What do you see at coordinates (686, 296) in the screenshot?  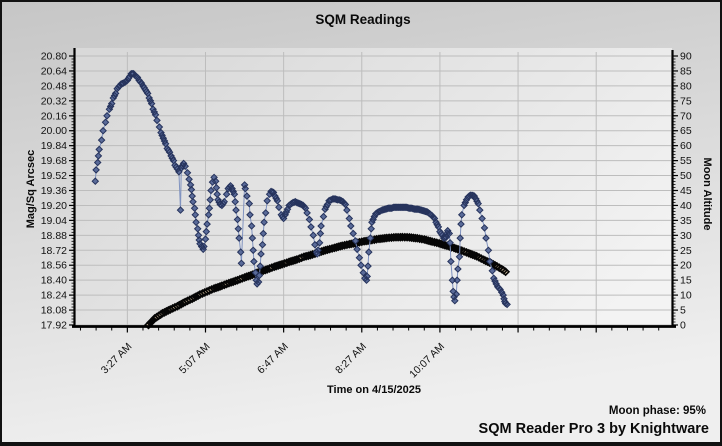 I see `y-right-tick-label: 10` at bounding box center [686, 296].